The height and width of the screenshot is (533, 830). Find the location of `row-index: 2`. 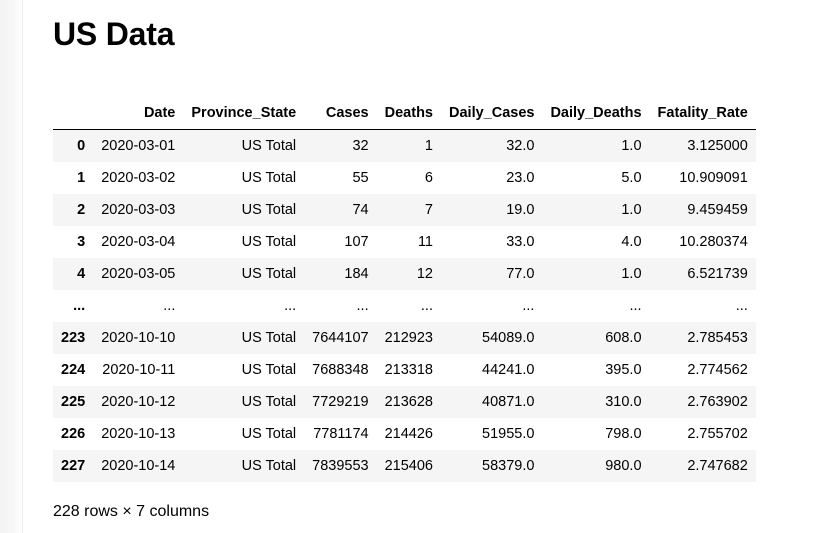

row-index: 2 is located at coordinates (81, 210).